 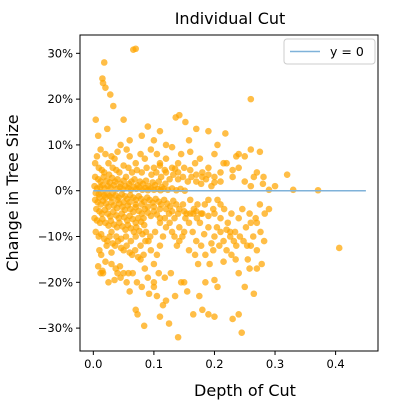 What do you see at coordinates (230, 18) in the screenshot?
I see `chart-title: Individual Cut` at bounding box center [230, 18].